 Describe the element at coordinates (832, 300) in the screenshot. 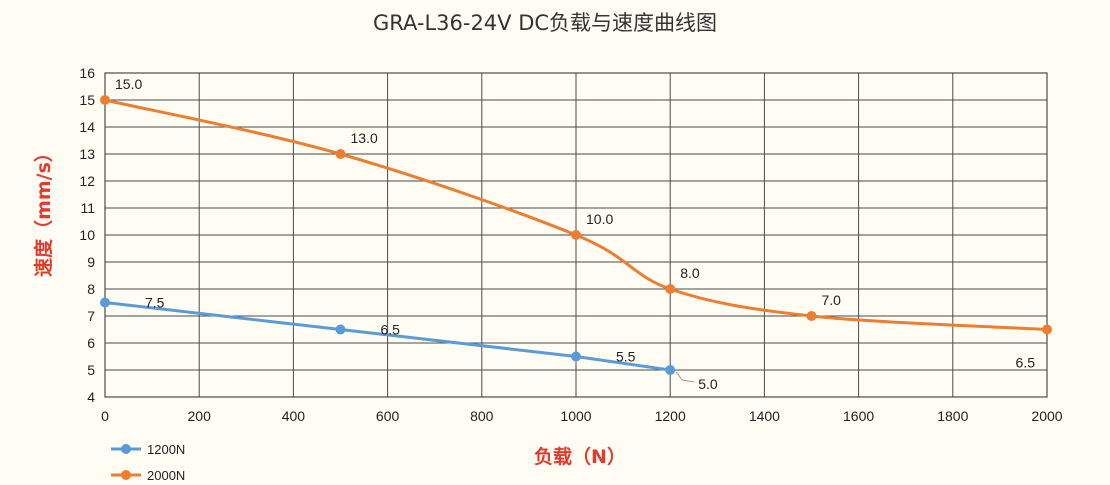

I see `data-label: 7.0` at that location.